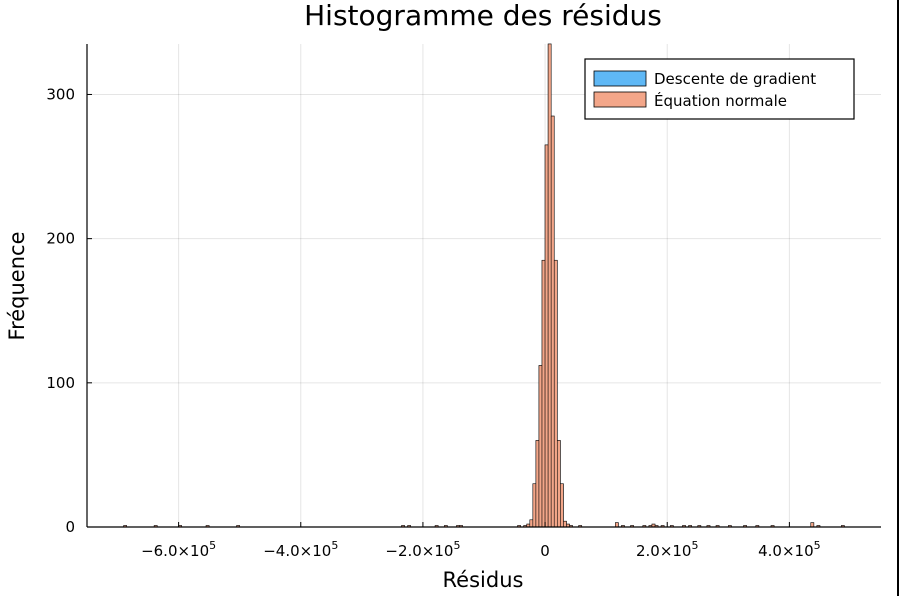 The image size is (900, 596). I want to click on legend: Descente de gradient Équation normale, so click(719, 89).